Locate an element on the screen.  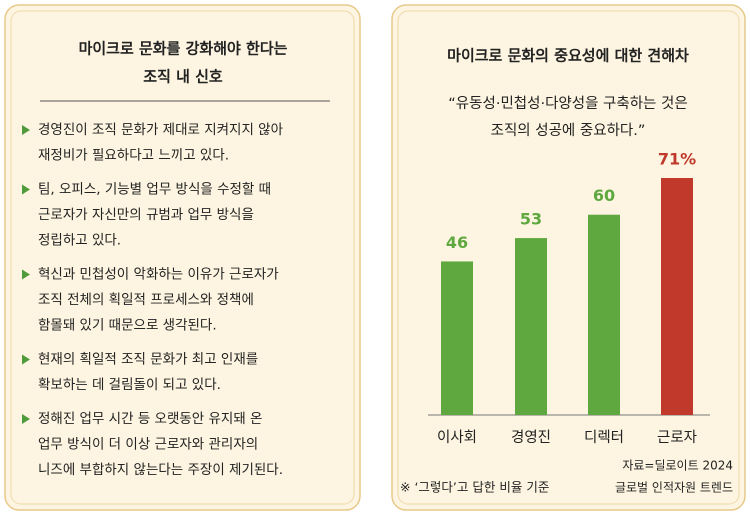
chart-subtitle: 조직의 성공에 중요하다.” is located at coordinates (568, 130).